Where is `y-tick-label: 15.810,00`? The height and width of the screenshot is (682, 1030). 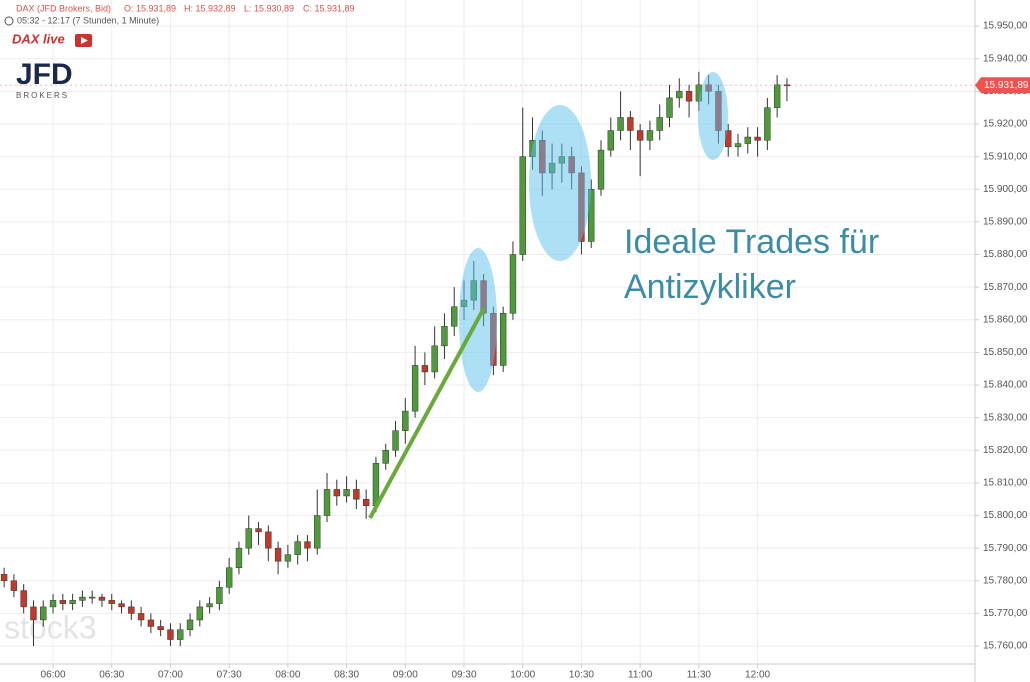 y-tick-label: 15.810,00 is located at coordinates (1005, 483).